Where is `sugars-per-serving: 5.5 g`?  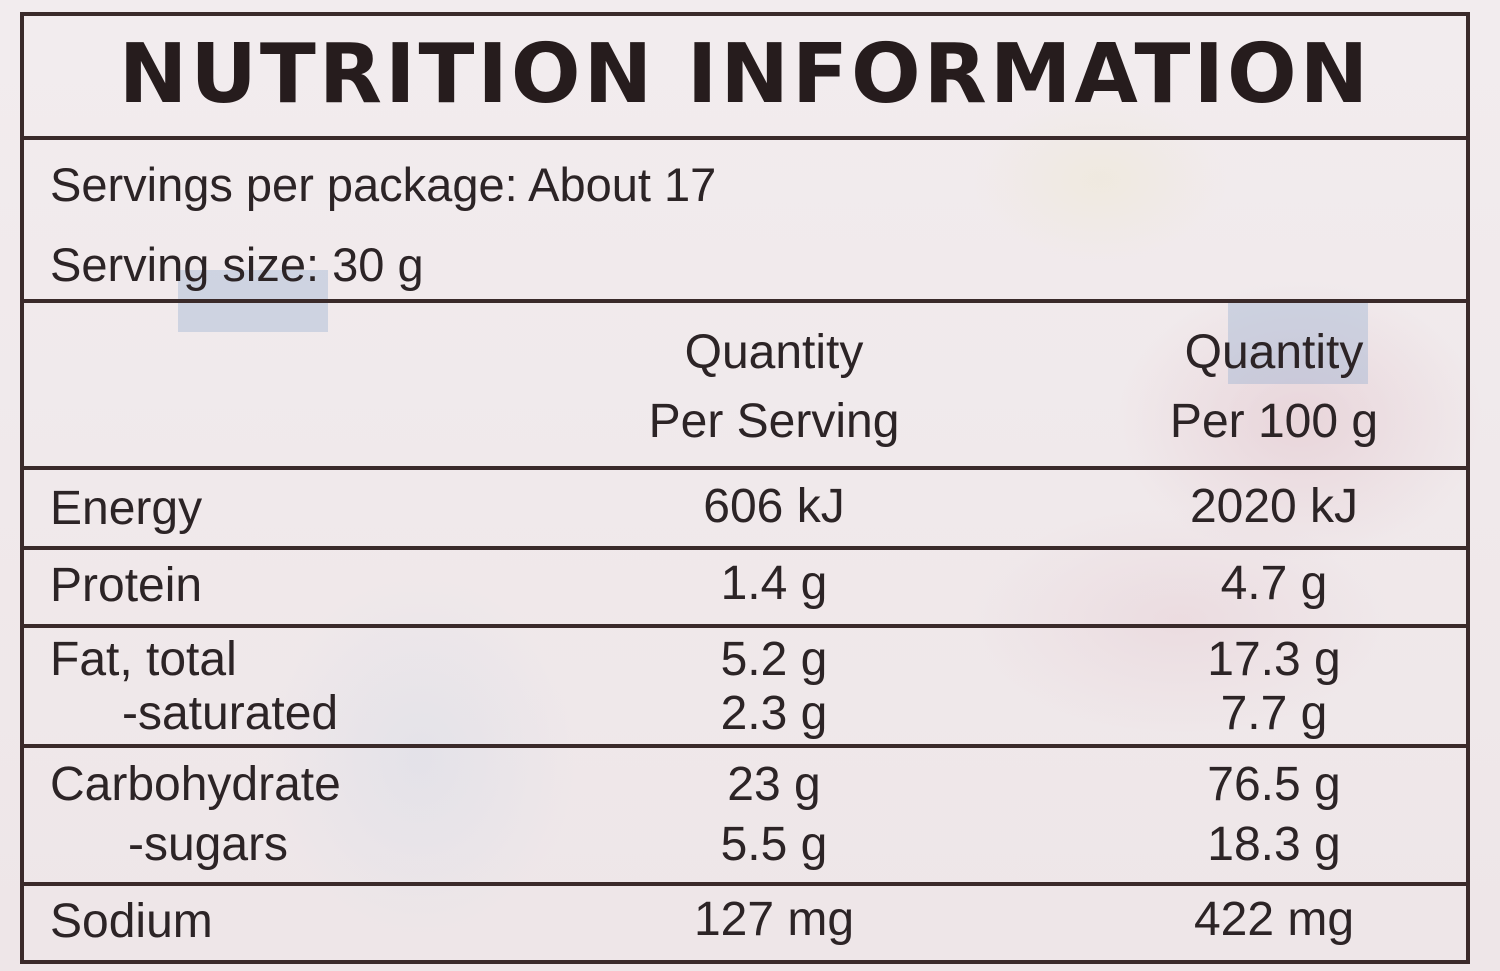 sugars-per-serving: 5.5 g is located at coordinates (774, 844).